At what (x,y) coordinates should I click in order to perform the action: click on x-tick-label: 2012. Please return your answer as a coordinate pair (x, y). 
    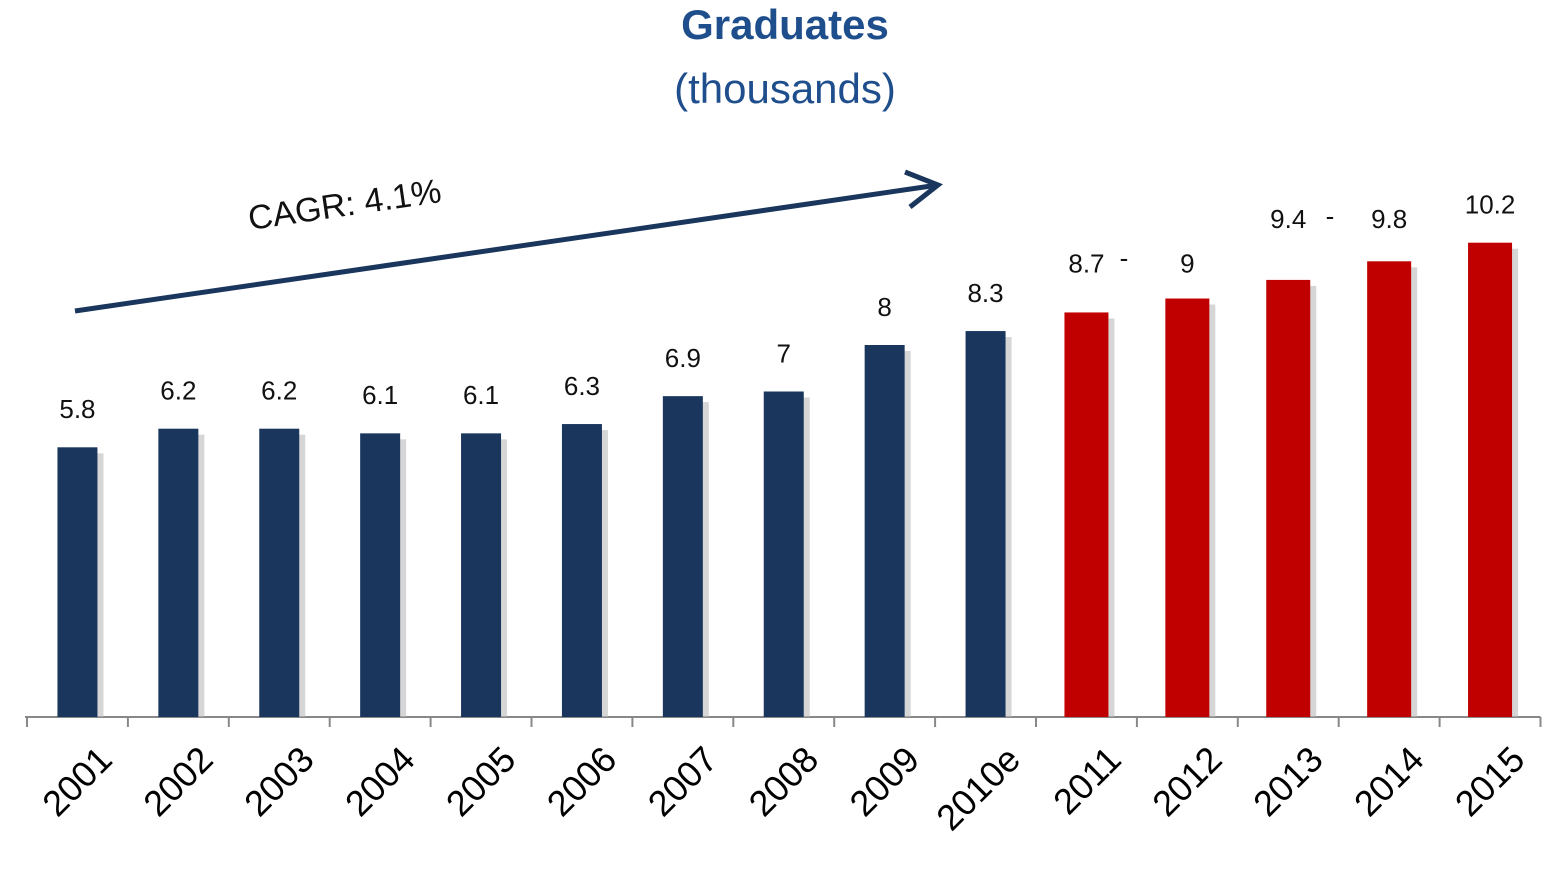
    Looking at the image, I should click on (1187, 781).